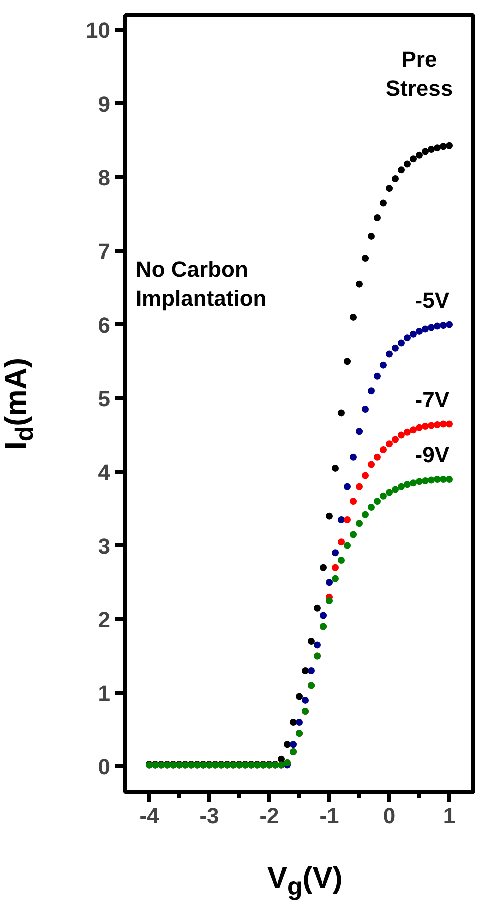 This screenshot has width=495, height=904. I want to click on x-tick-label: 0, so click(389, 816).